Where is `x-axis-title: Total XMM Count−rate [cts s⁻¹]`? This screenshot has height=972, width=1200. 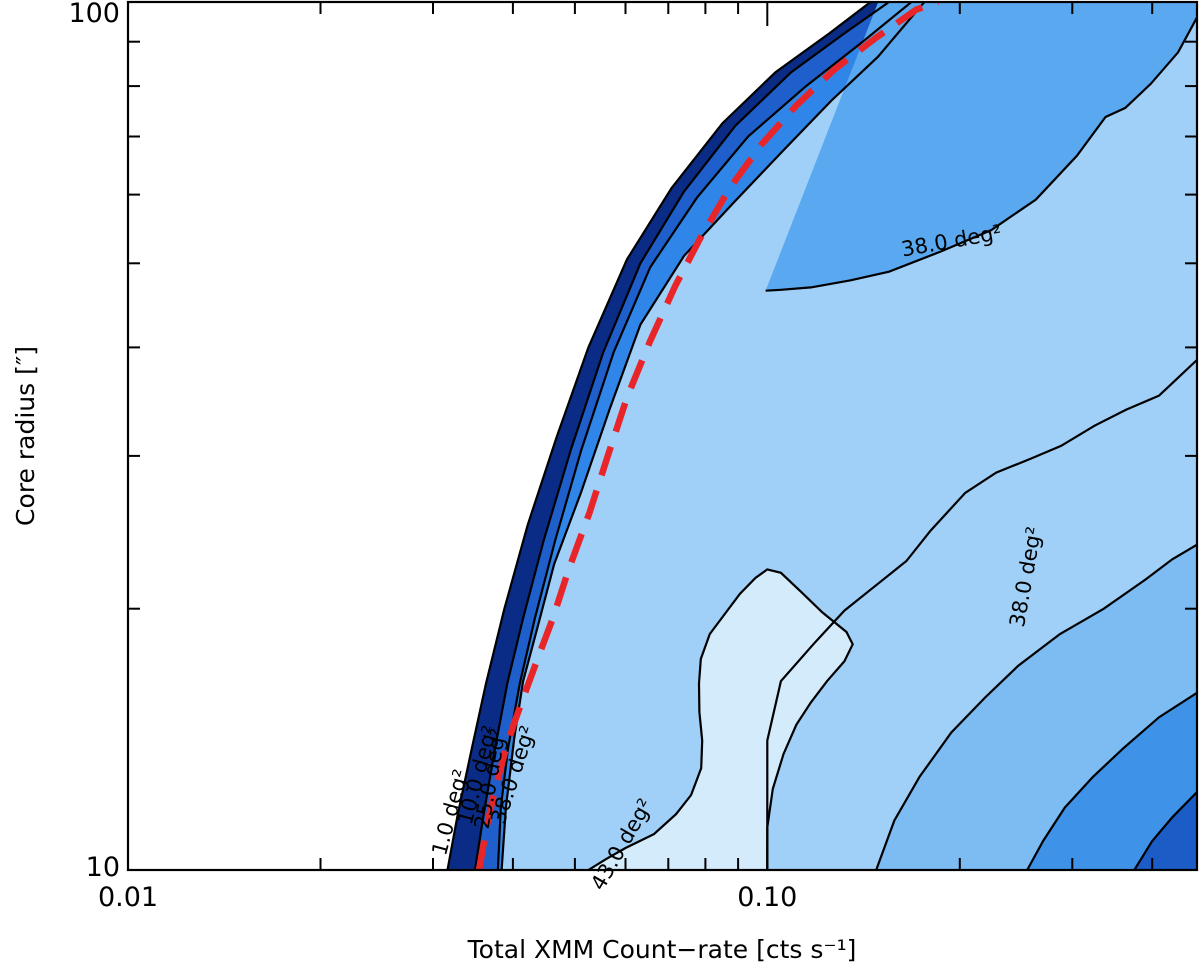
x-axis-title: Total XMM Count−rate [cts s⁻¹] is located at coordinates (662, 949).